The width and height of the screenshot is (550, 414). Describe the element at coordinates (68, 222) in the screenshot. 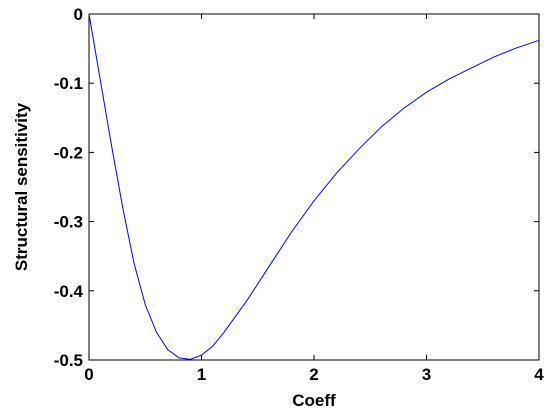

I see `y-tick-label: -0.3` at that location.